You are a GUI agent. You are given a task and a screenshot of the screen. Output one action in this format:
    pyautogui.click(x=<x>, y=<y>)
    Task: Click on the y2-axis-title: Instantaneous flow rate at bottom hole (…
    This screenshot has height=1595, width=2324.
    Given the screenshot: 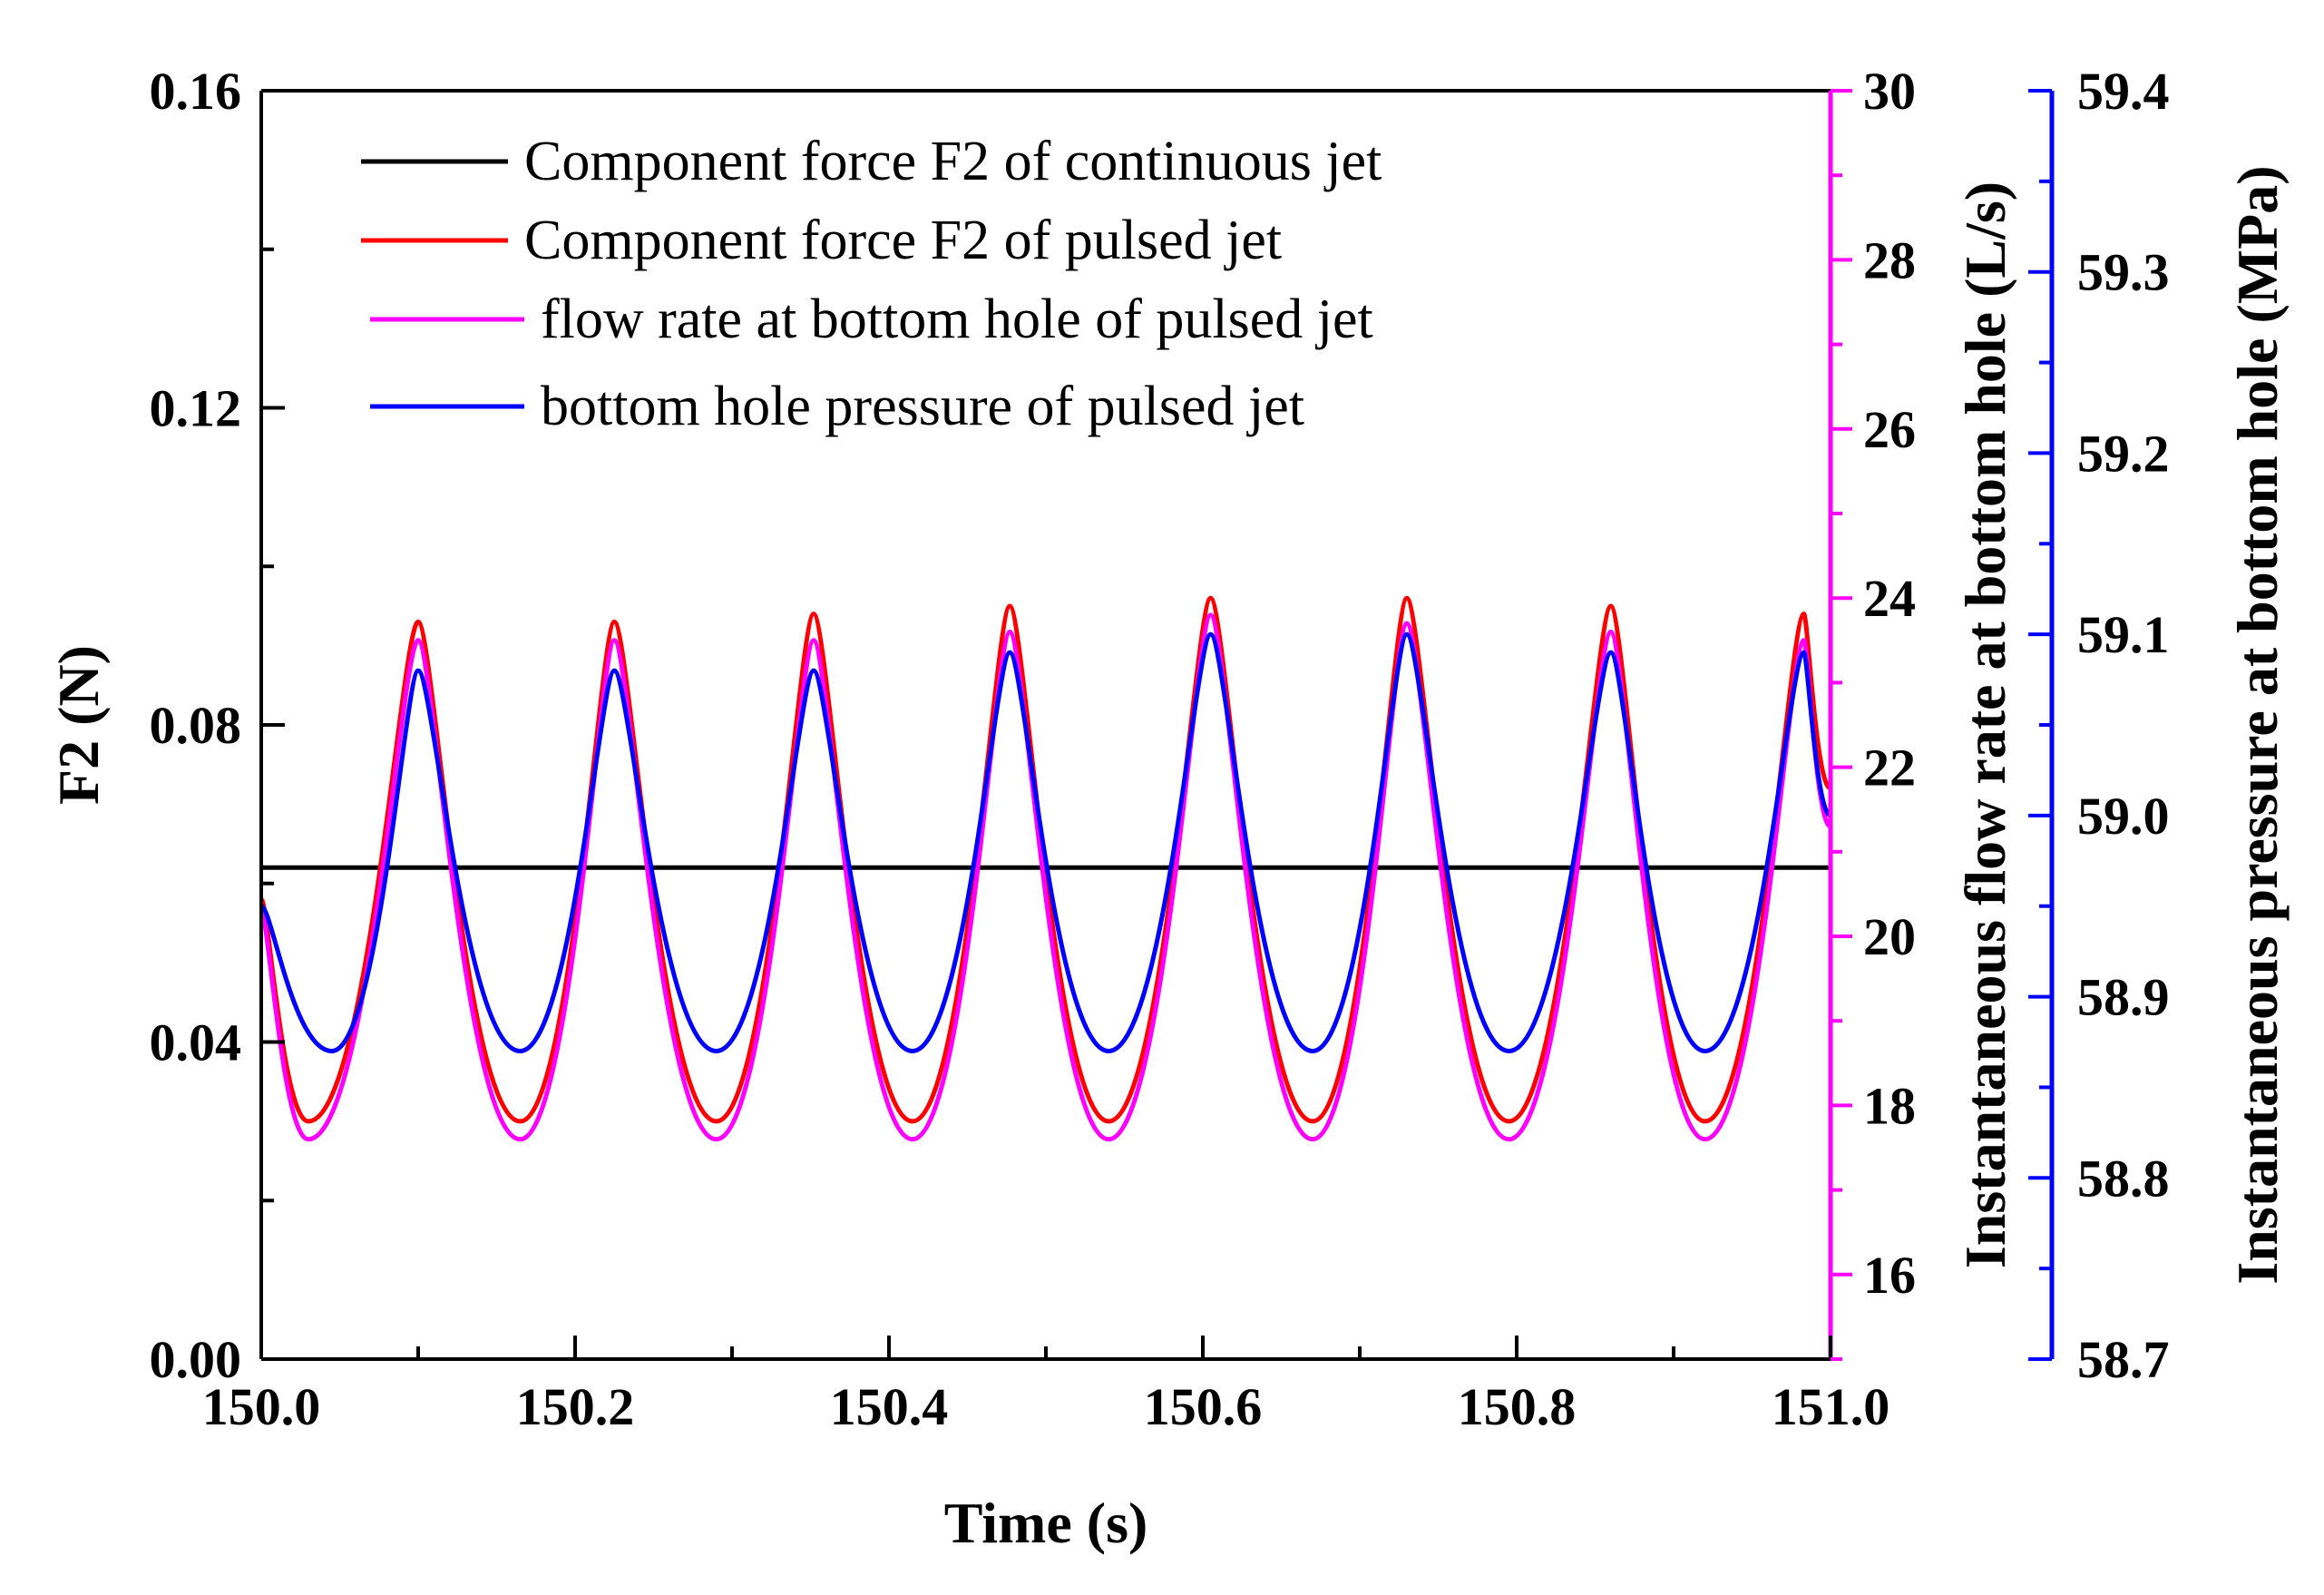 What is the action you would take?
    pyautogui.click(x=1985, y=724)
    